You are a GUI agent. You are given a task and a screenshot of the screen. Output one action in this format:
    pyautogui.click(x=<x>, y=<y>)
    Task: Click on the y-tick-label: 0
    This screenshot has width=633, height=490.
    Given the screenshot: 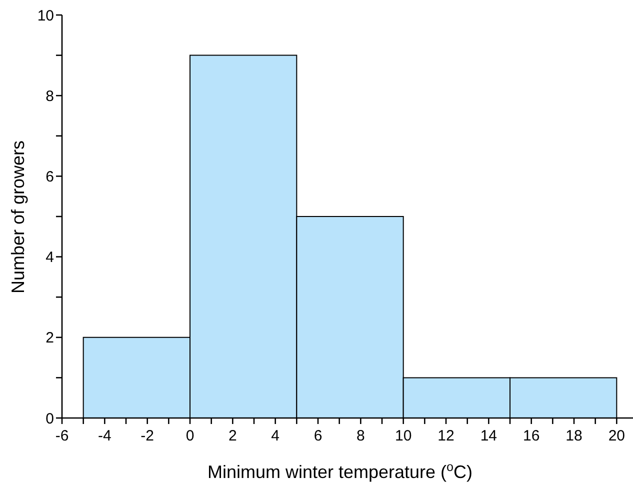 What is the action you would take?
    pyautogui.click(x=50, y=419)
    